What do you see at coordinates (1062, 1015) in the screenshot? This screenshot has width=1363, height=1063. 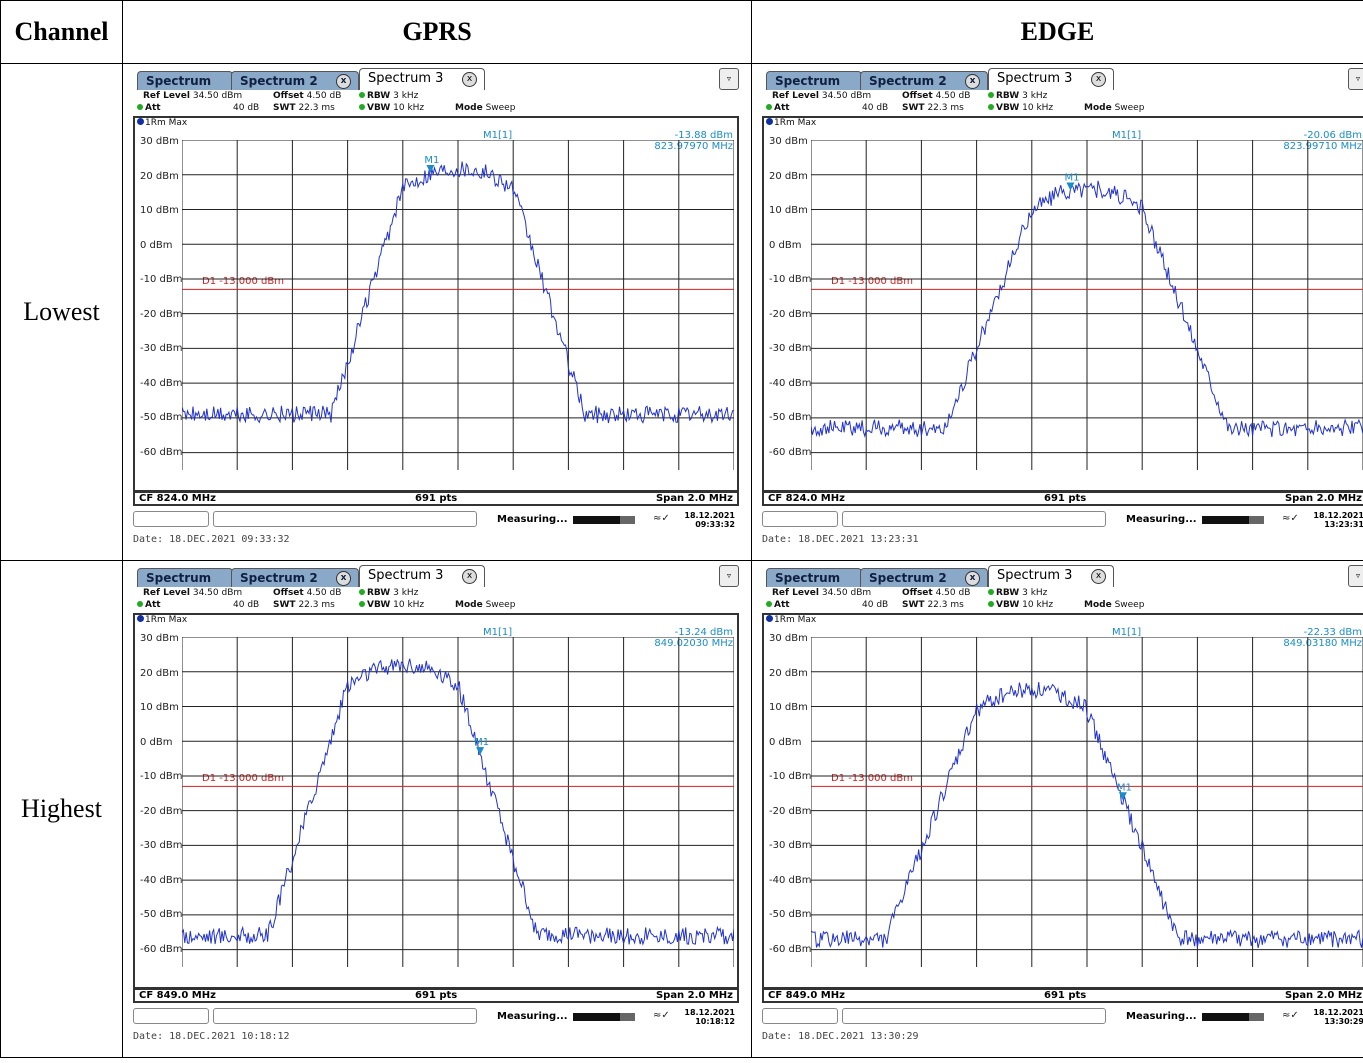 I see `status-bar: Measuring... ≈✓ 18.12.2021 13:30:29` at bounding box center [1062, 1015].